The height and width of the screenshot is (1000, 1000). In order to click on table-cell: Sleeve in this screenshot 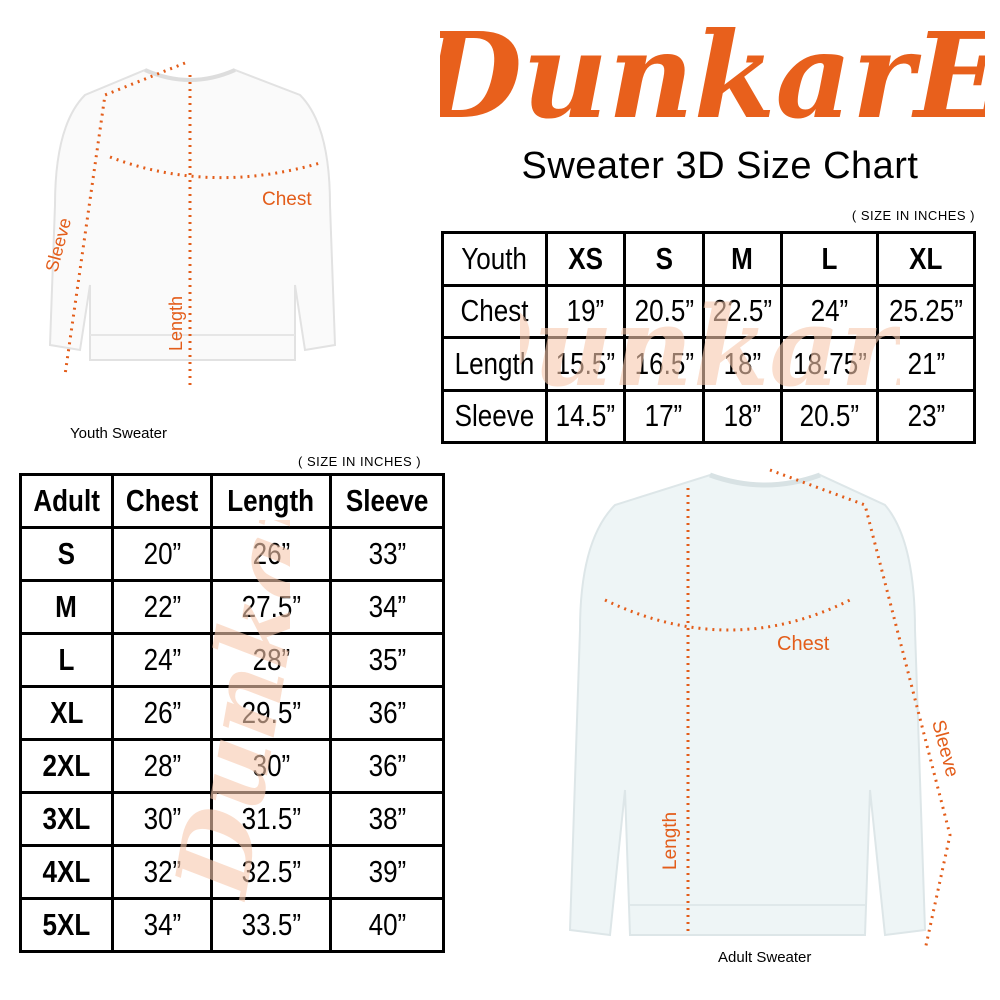, I will do `click(494, 416)`.